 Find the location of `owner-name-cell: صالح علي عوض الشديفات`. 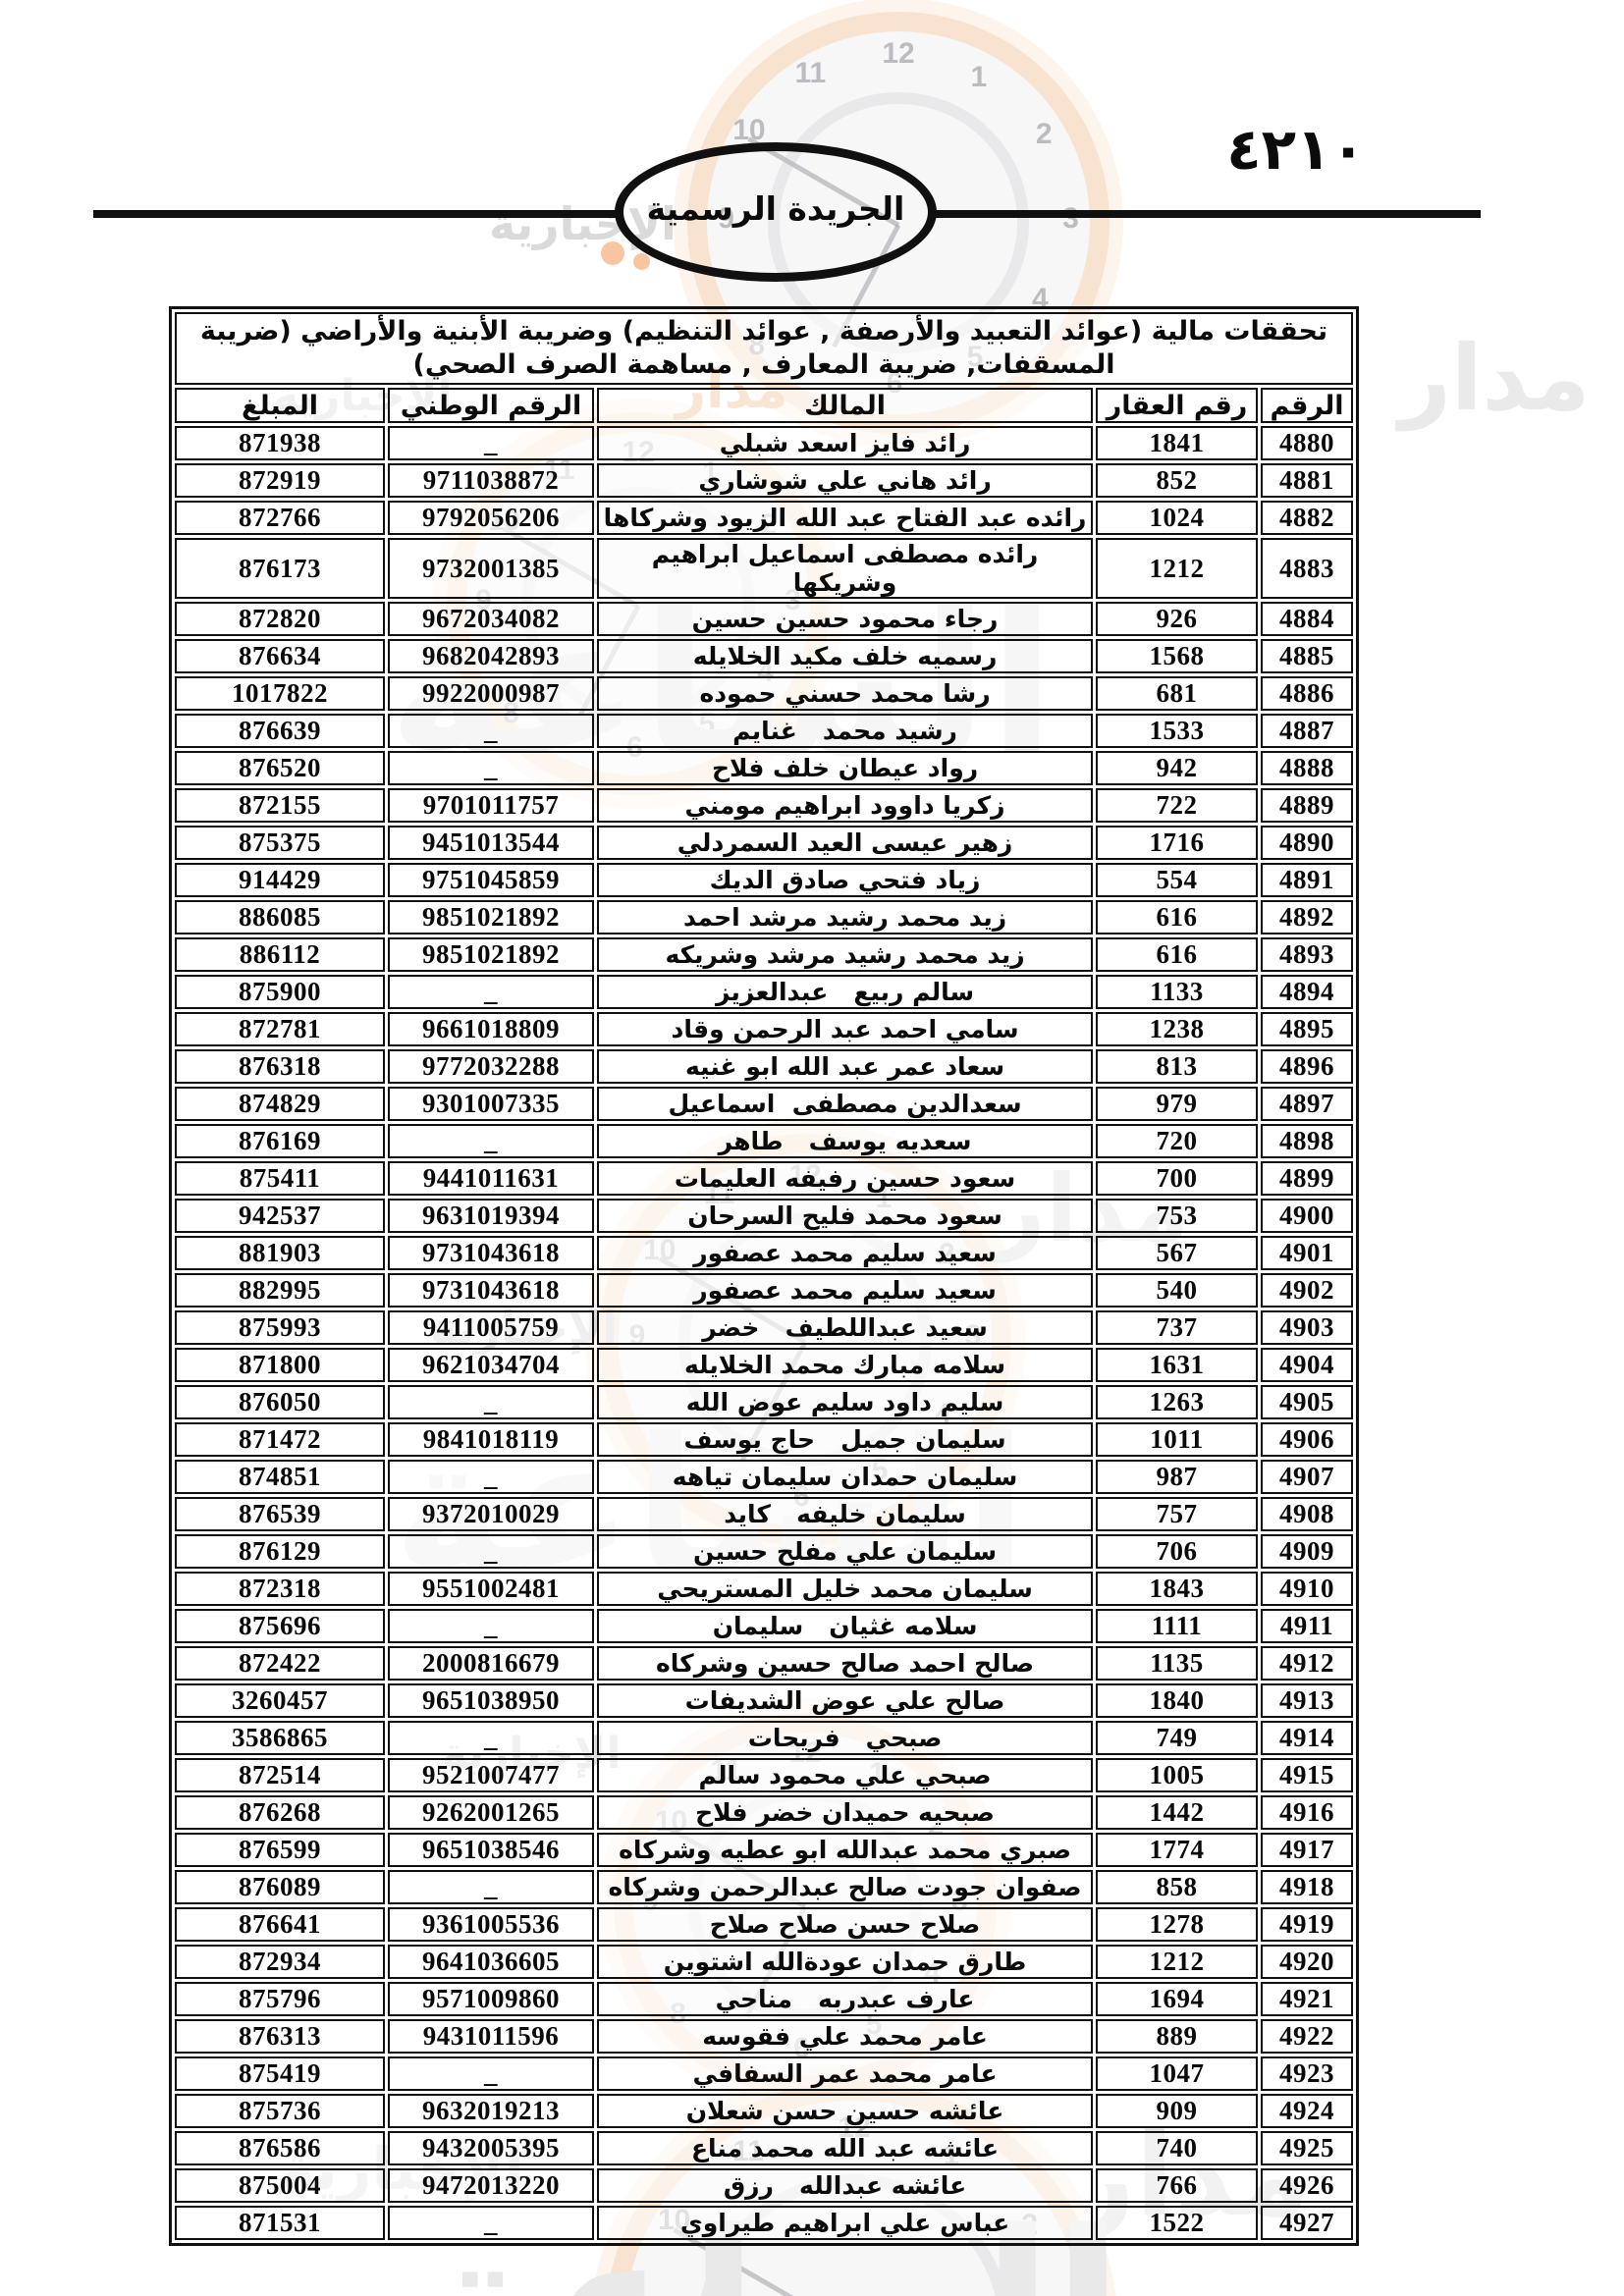

owner-name-cell: صالح علي عوض الشديفات is located at coordinates (845, 1700).